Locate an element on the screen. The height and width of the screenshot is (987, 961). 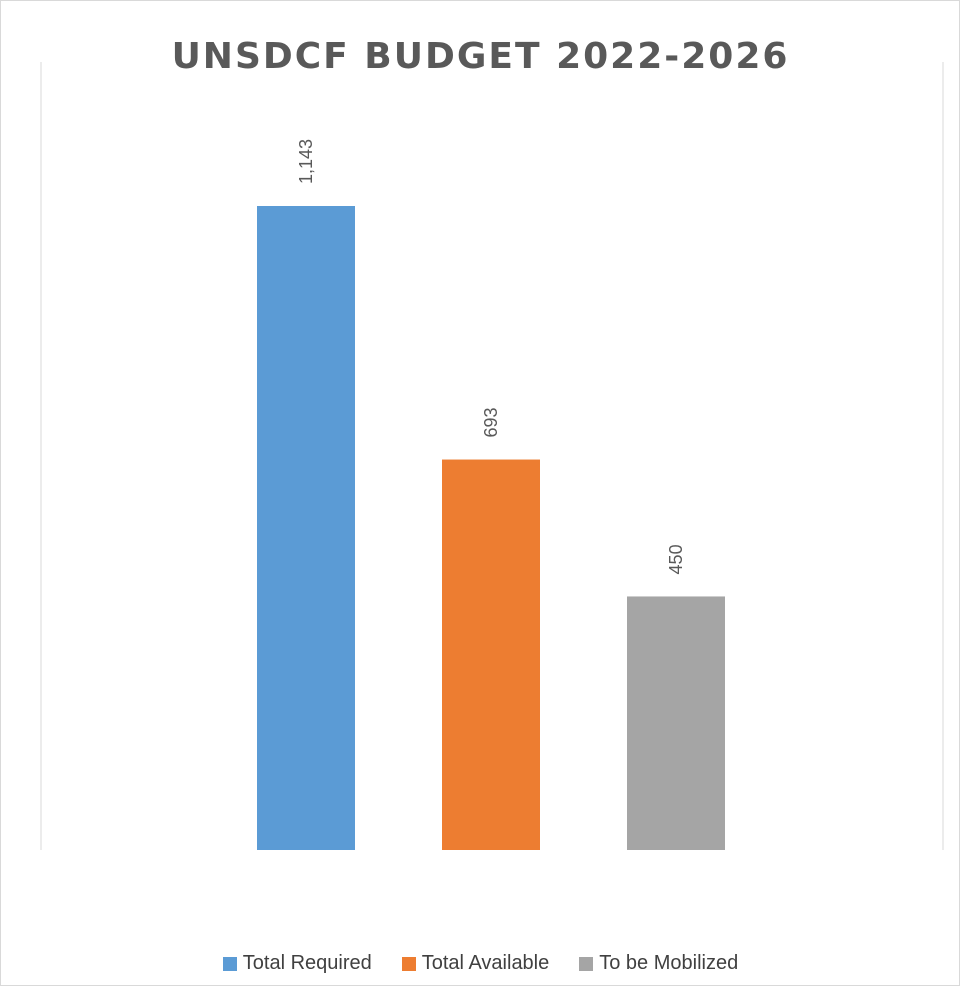
legend-label: Total Available is located at coordinates (485, 963).